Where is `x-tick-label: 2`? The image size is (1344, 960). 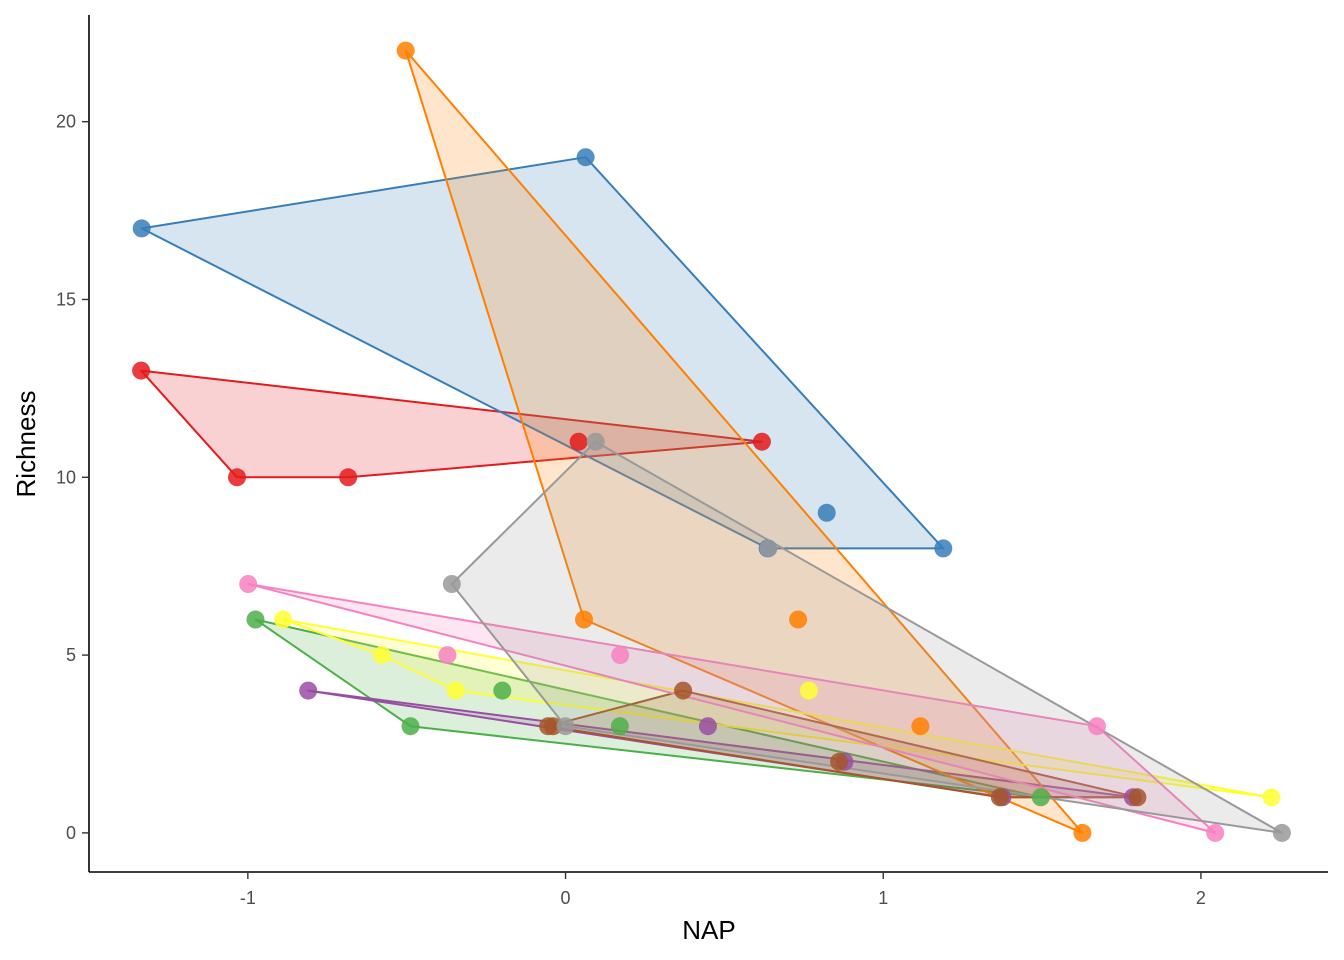 x-tick-label: 2 is located at coordinates (1201, 898).